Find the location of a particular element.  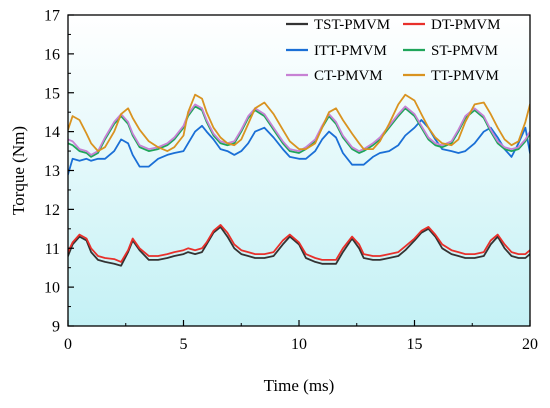

x-tick-label: 20 is located at coordinates (530, 344).